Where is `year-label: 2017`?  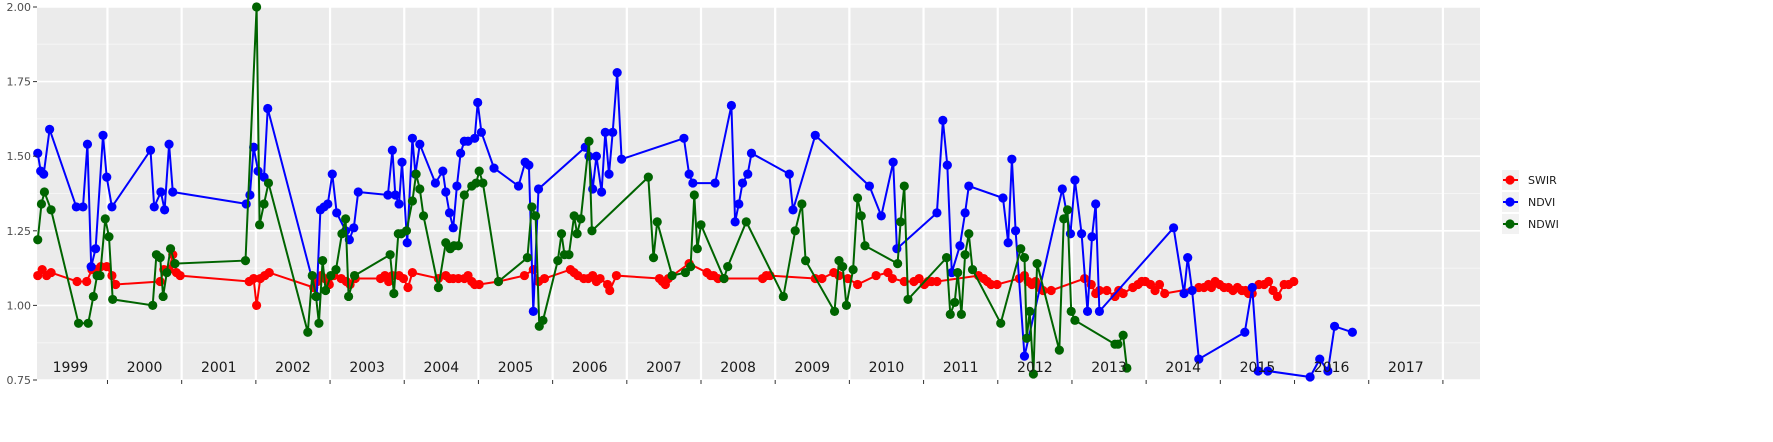 year-label: 2017 is located at coordinates (1406, 368).